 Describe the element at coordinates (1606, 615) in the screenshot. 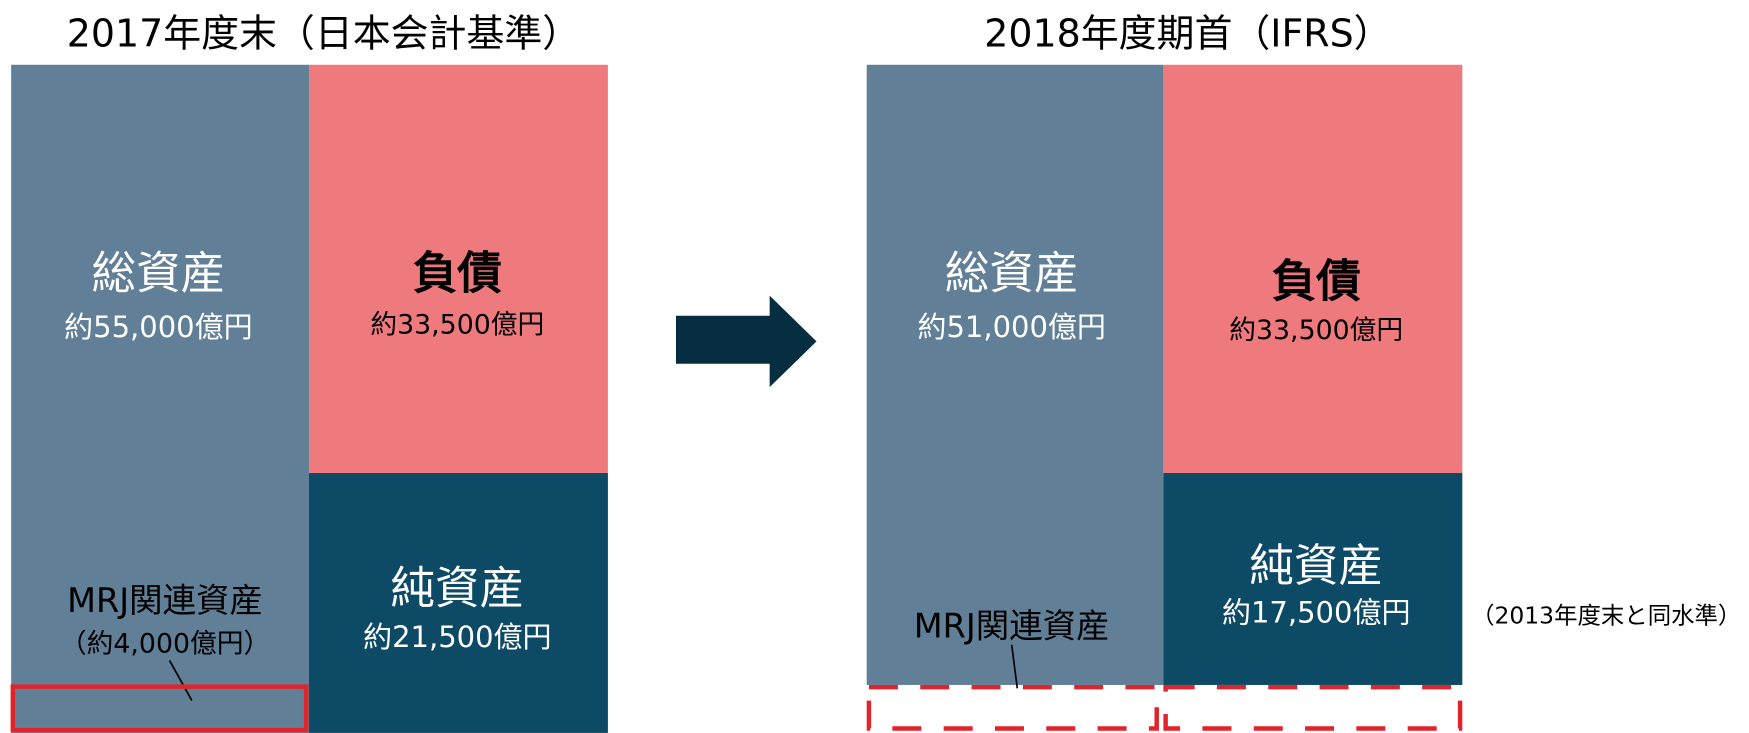

I see `note: （2013年度末と同水準）` at that location.